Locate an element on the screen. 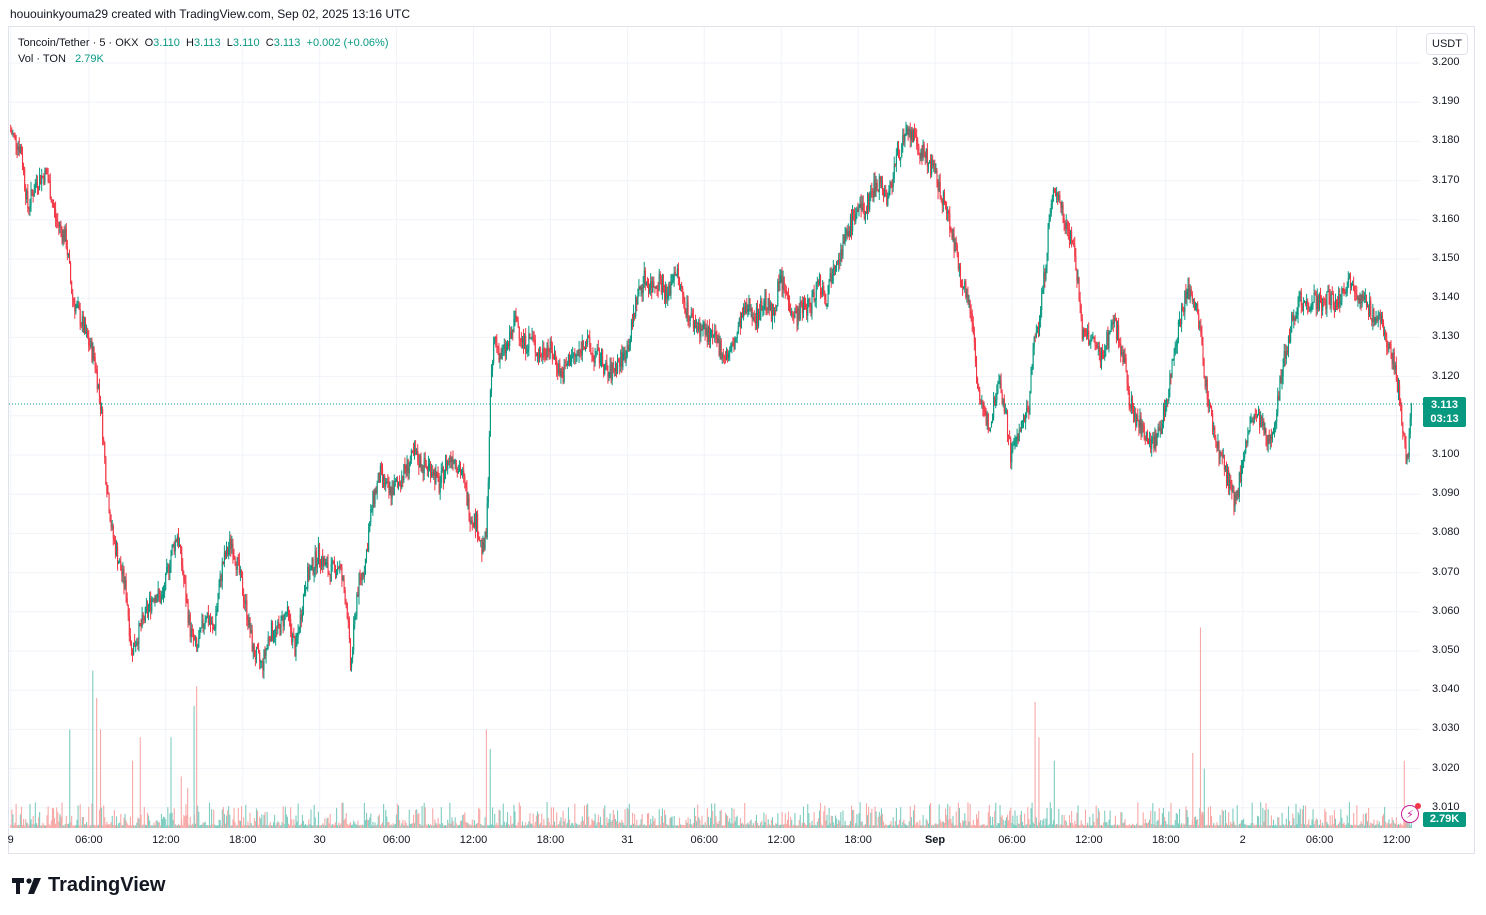 This screenshot has height=915, width=1486. tradingview-logo: TradingView is located at coordinates (88, 885).